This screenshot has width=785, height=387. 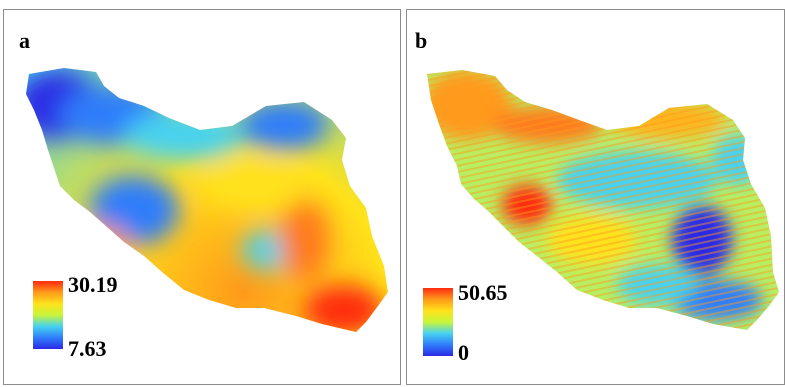 What do you see at coordinates (93, 284) in the screenshot?
I see `legend-max-a: 30.19` at bounding box center [93, 284].